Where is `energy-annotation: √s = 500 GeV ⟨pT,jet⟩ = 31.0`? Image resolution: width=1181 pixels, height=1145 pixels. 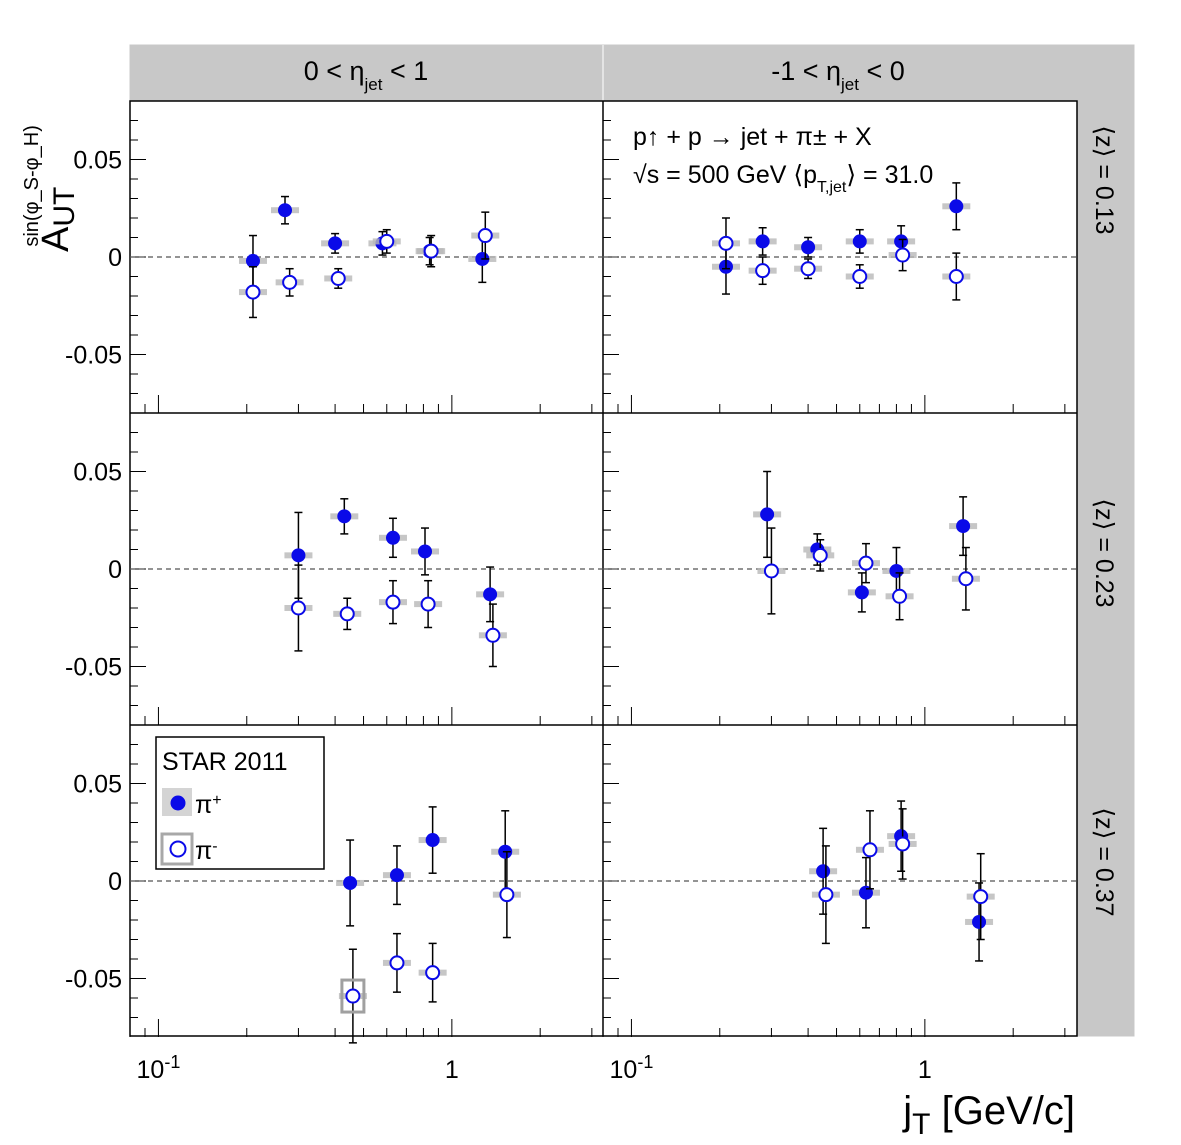
energy-annotation: √s = 500 GeV ⟨pT,jet⟩ = 31.0 is located at coordinates (783, 178).